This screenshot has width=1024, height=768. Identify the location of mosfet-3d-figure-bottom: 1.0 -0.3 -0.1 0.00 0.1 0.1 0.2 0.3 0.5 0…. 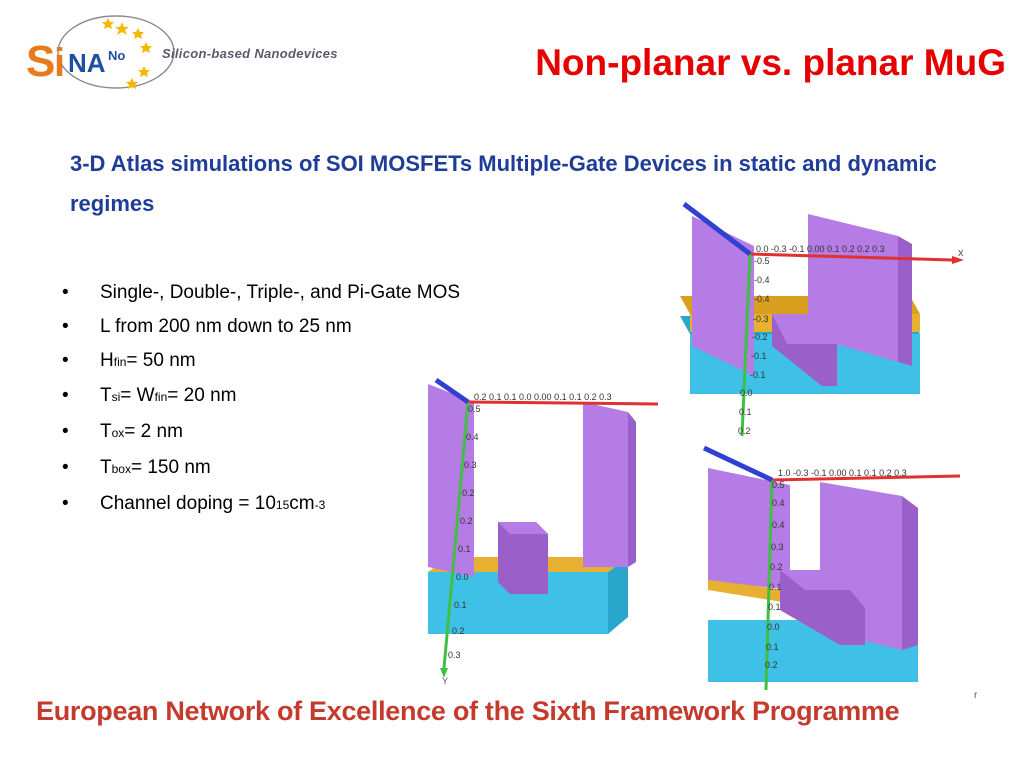
(831, 568).